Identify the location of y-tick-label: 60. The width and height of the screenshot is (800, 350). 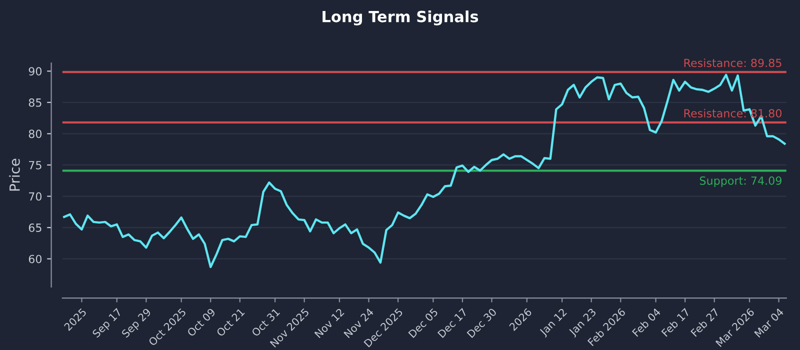
(35, 259).